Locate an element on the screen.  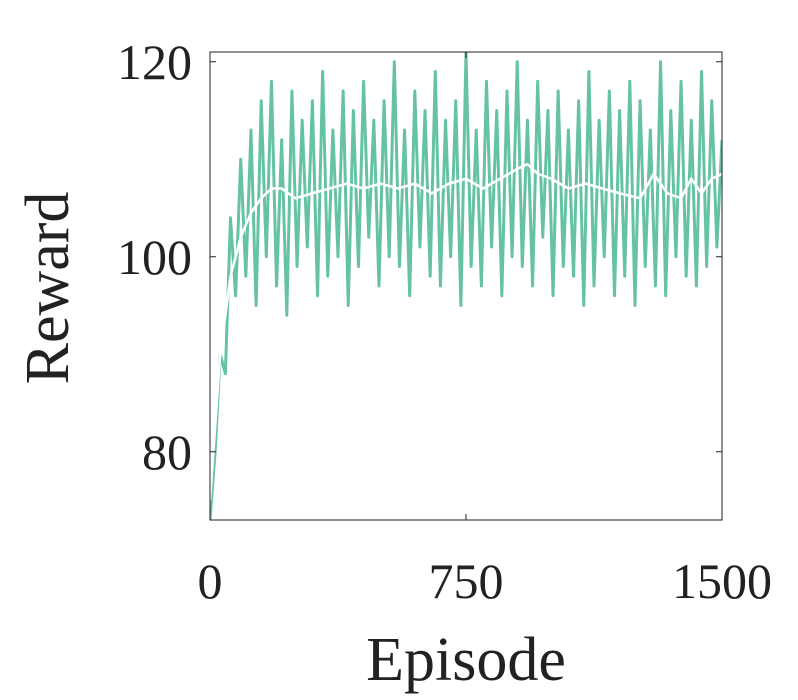
x-axis-label: Episode is located at coordinates (466, 660).